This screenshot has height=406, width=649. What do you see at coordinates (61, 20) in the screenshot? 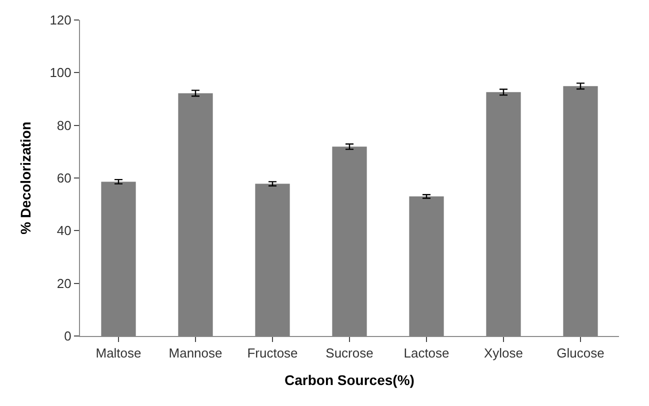
I see `y-tick-label: 120` at bounding box center [61, 20].